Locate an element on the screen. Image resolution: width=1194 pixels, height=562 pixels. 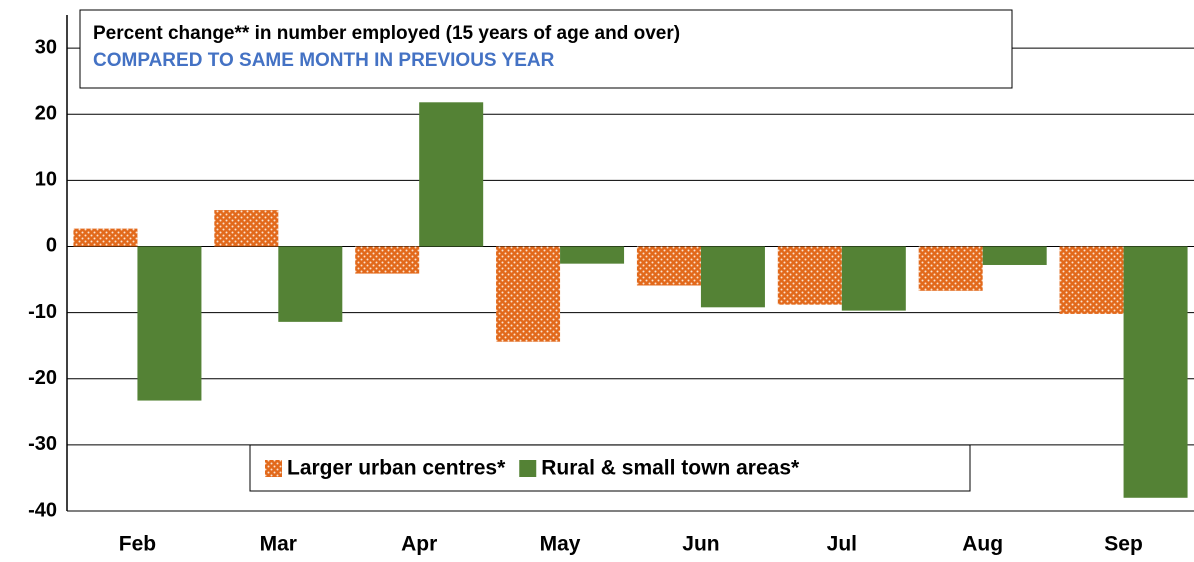
x-tick-label: Jul is located at coordinates (842, 544).